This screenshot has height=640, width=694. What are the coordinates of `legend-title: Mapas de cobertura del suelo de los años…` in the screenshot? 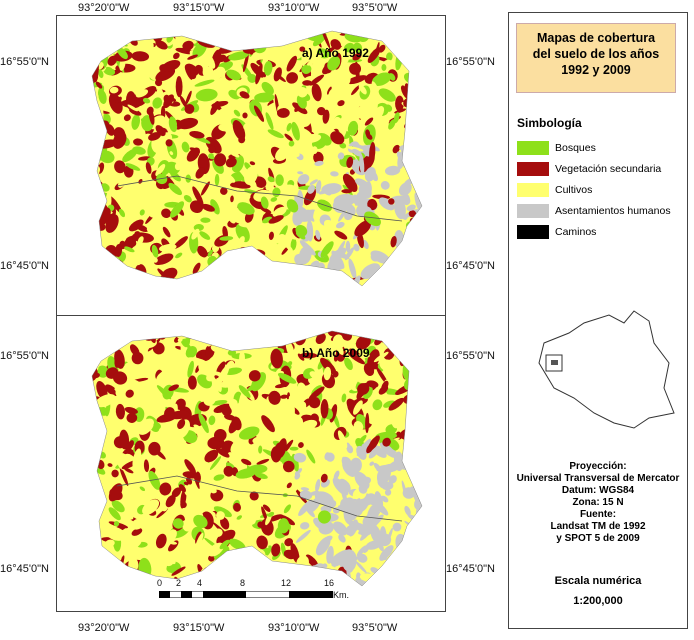 It's located at (596, 58).